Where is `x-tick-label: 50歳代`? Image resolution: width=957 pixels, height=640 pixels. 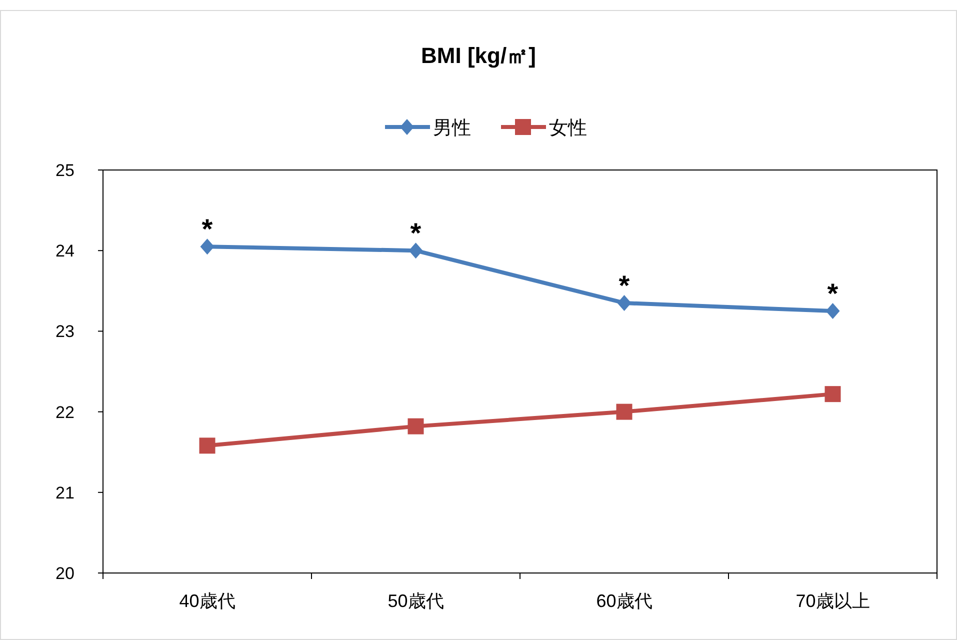
x-tick-label: 50歳代 is located at coordinates (416, 601).